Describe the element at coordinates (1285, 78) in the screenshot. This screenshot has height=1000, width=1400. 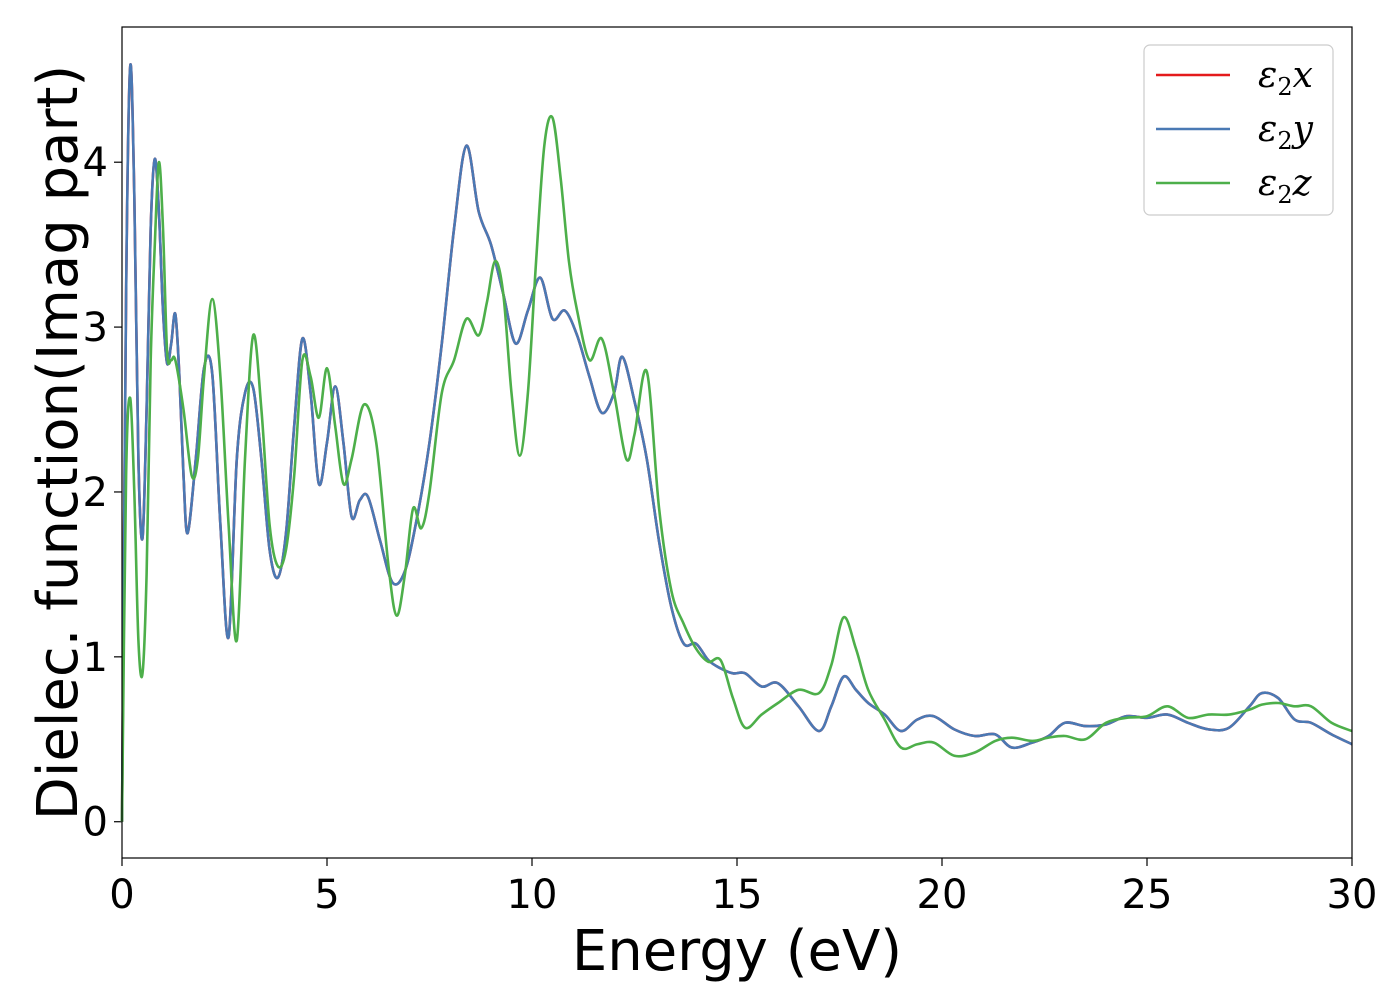
I see `legend-entry-label: ε2x` at that location.